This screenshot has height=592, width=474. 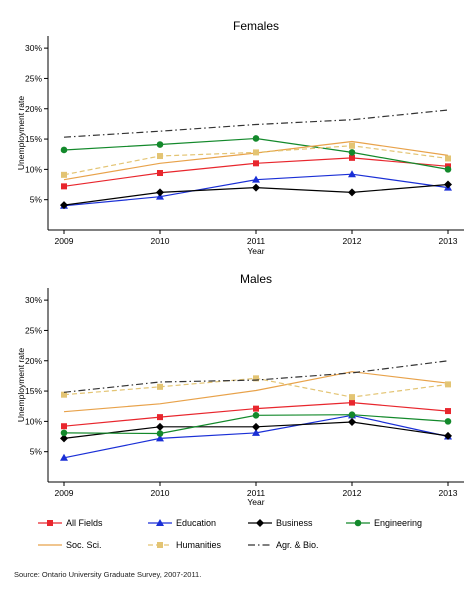 What do you see at coordinates (297, 545) in the screenshot?
I see `legend-label: Agr. & Bio.` at bounding box center [297, 545].